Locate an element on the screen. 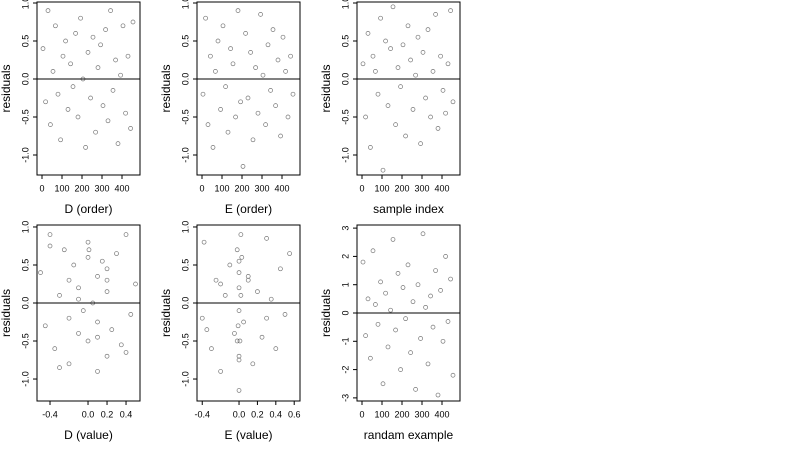  y-tick-label: -2 is located at coordinates (345, 370).